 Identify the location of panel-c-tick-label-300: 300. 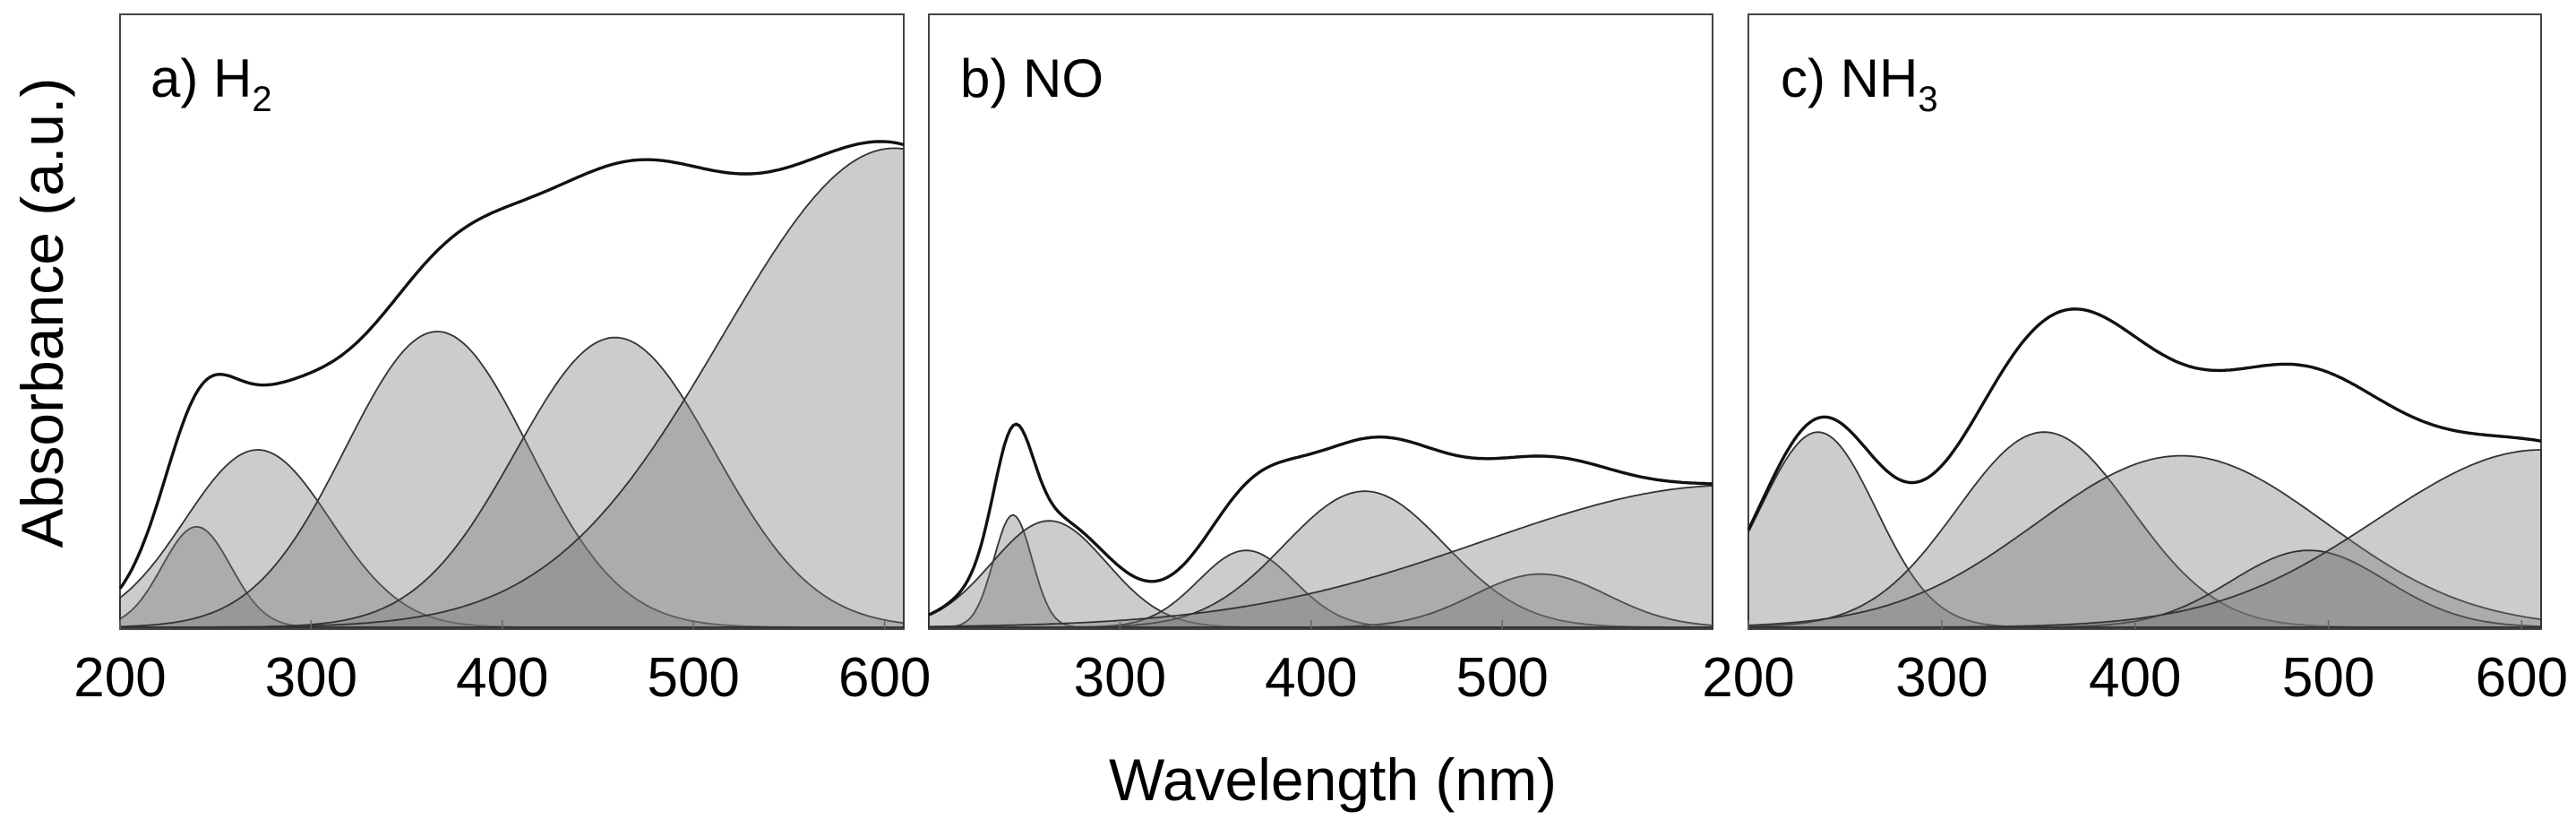
(1941, 678).